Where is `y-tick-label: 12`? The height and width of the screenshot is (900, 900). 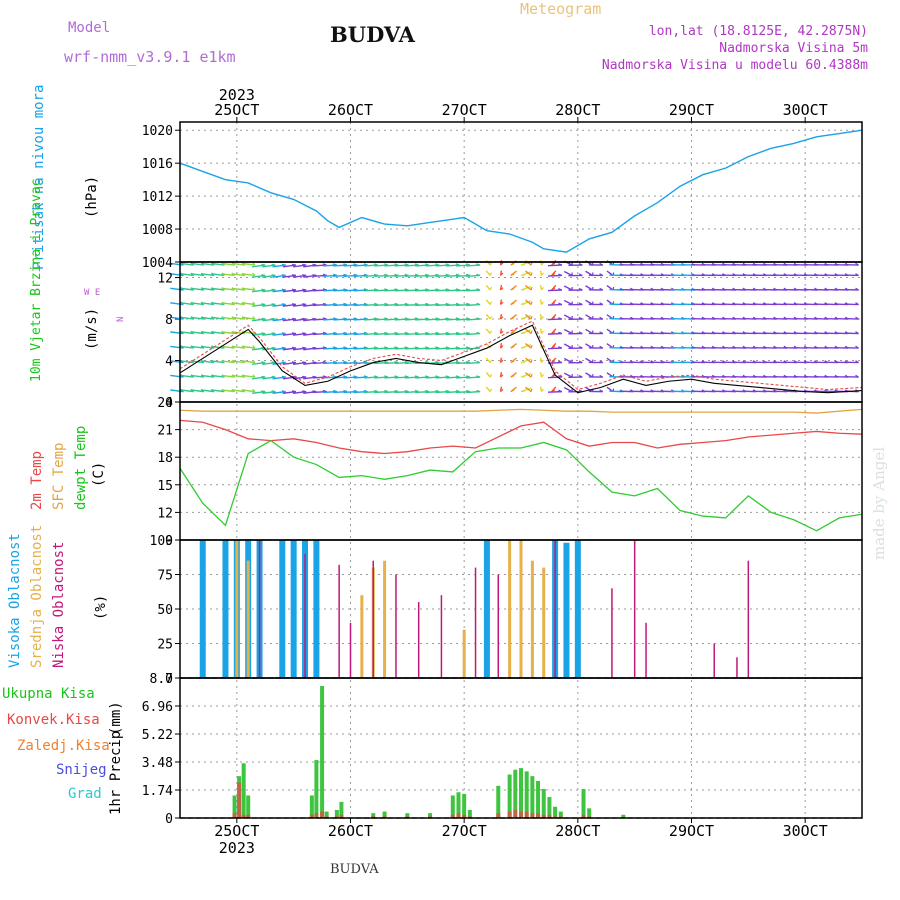
y-tick-label: 12 is located at coordinates (165, 513).